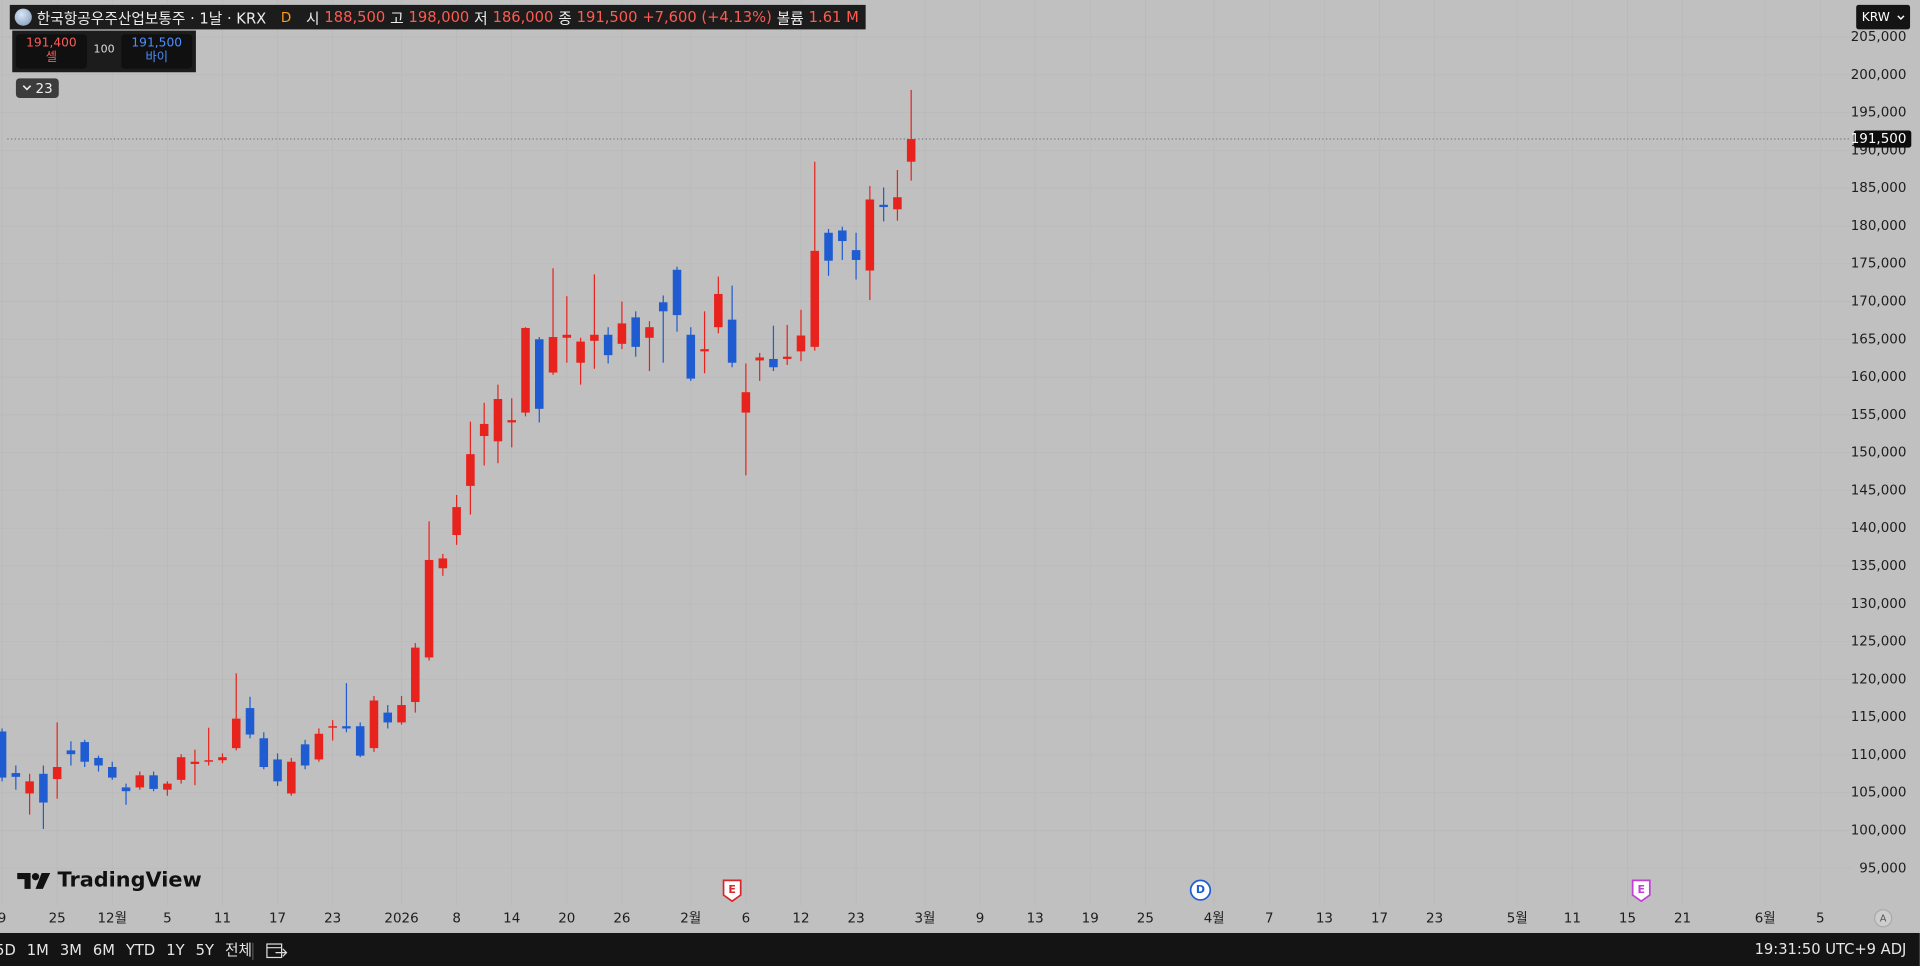  Describe the element at coordinates (1517, 918) in the screenshot. I see `x-tick-label: 5월` at that location.